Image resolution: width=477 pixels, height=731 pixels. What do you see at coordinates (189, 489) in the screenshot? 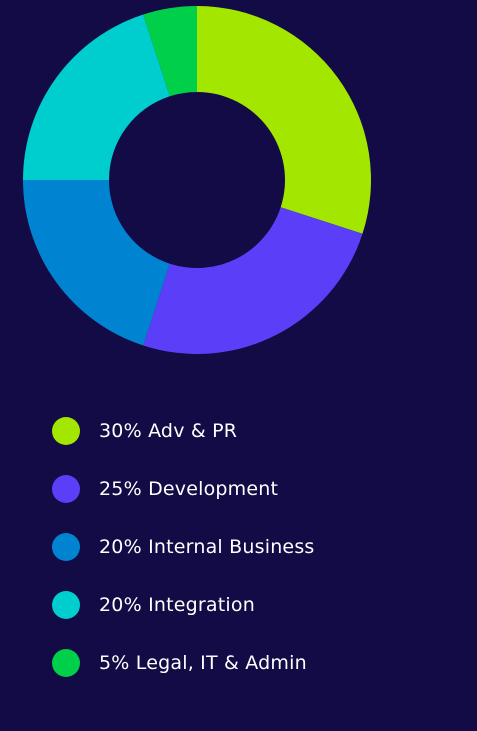
I see `legend-label: 25% Development` at bounding box center [189, 489].